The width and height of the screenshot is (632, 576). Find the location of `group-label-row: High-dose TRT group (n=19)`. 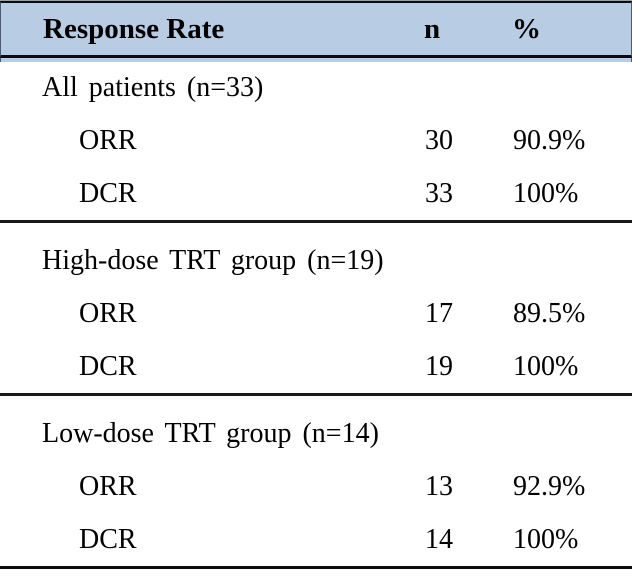

group-label-row: High-dose TRT group (n=19) is located at coordinates (316, 261).